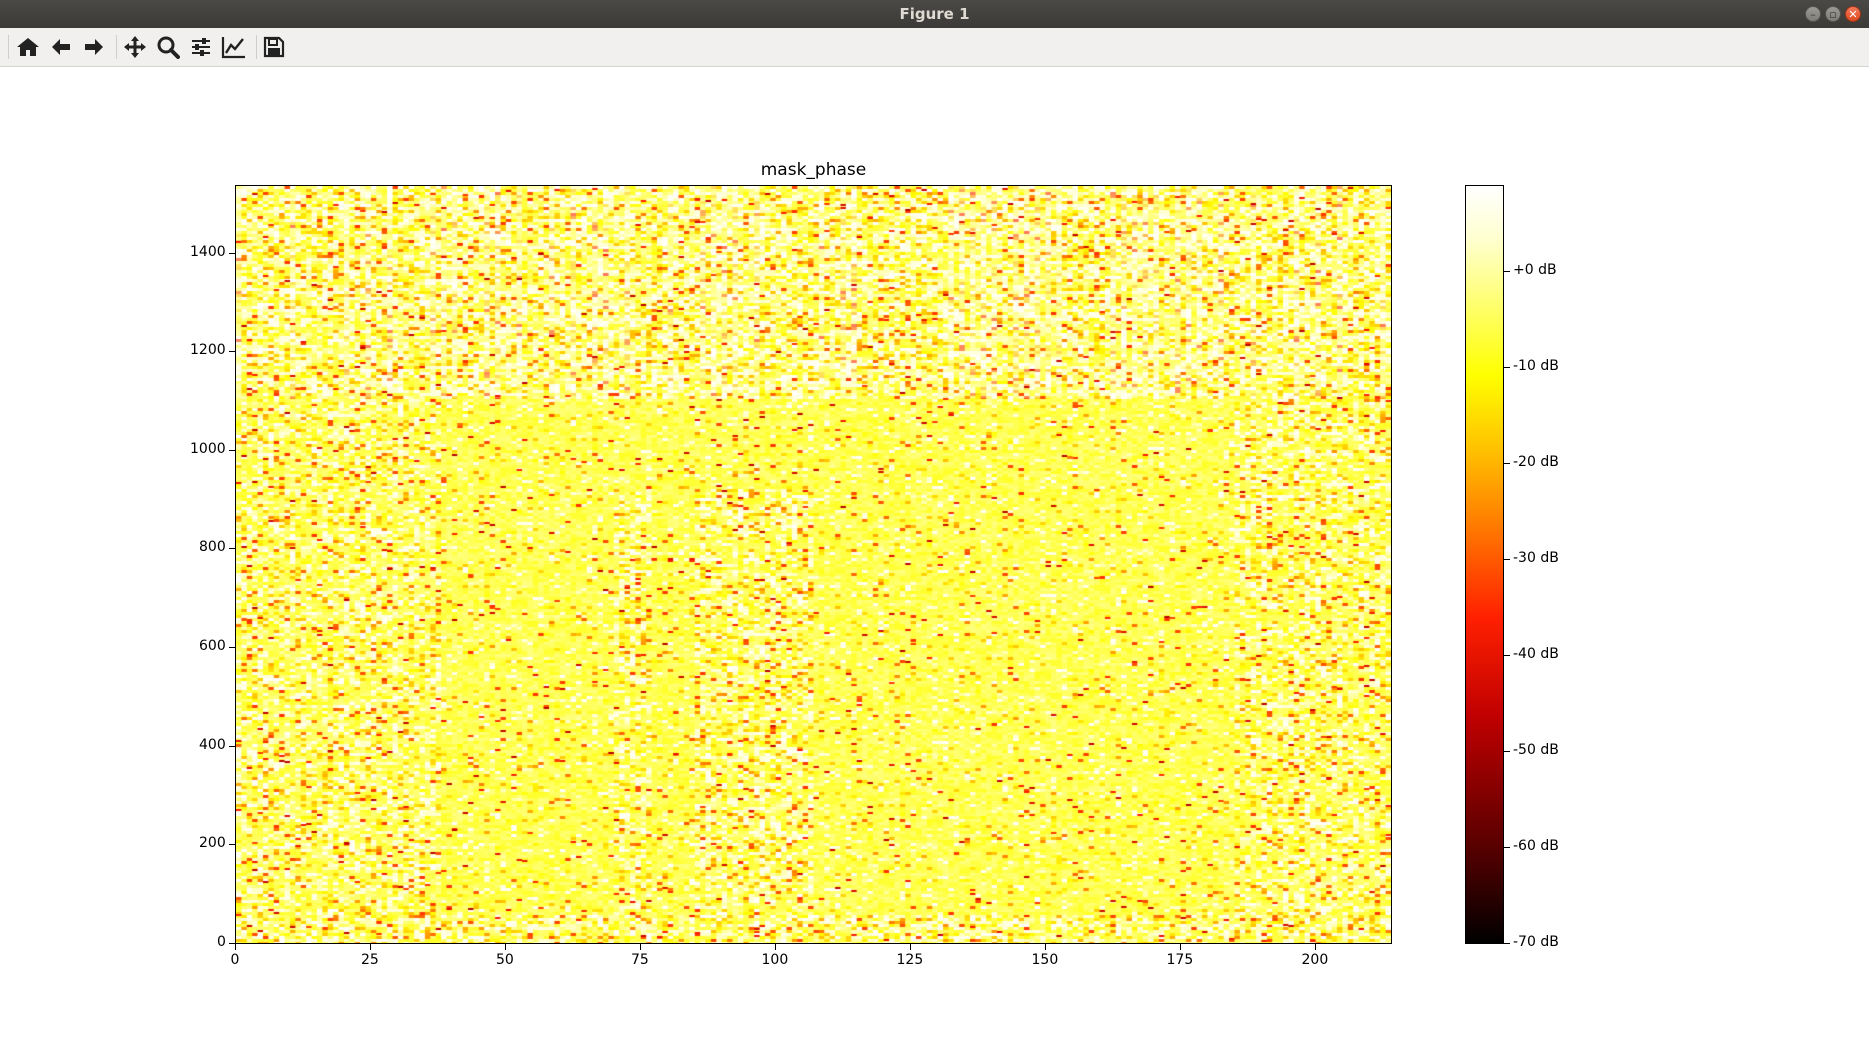 This screenshot has height=1053, width=1869. I want to click on subplots-icon, so click(201, 47).